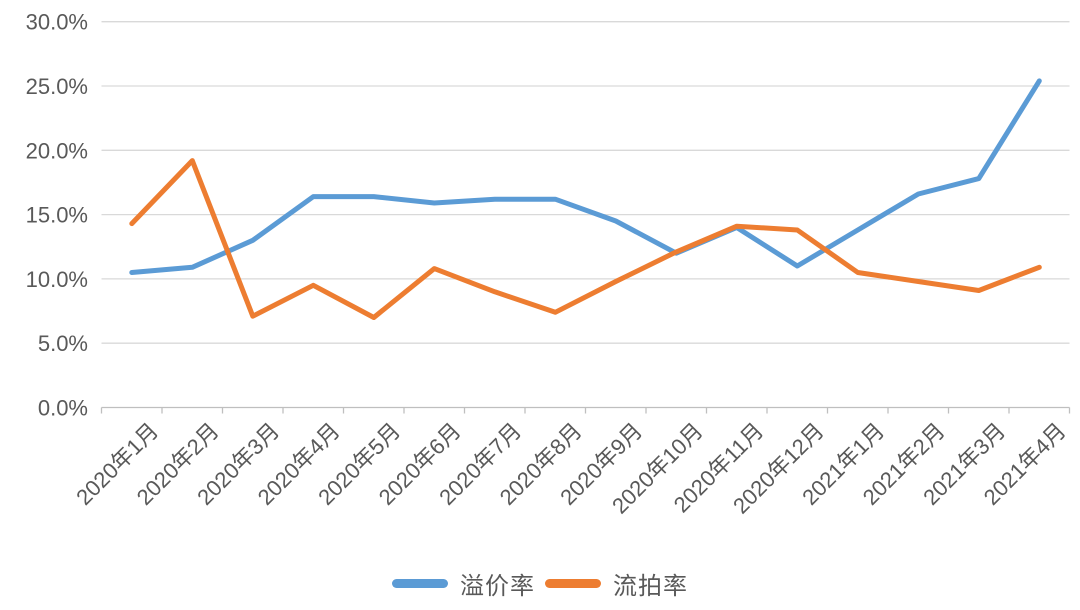  What do you see at coordinates (57, 150) in the screenshot?
I see `y-axis-label: 20.0%` at bounding box center [57, 150].